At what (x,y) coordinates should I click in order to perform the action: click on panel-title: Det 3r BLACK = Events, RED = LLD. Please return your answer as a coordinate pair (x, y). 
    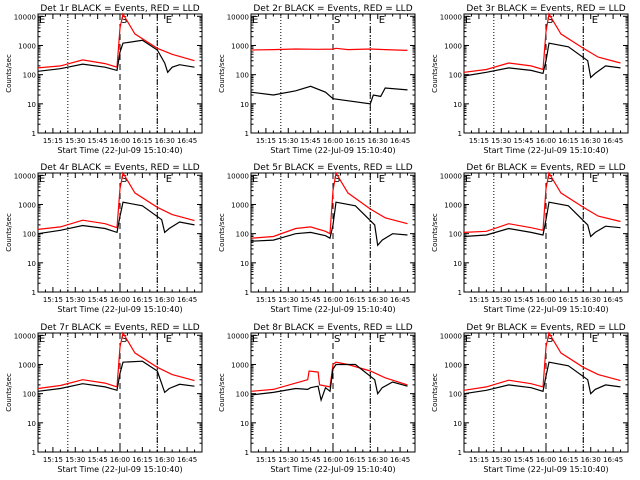
    Looking at the image, I should click on (545, 9).